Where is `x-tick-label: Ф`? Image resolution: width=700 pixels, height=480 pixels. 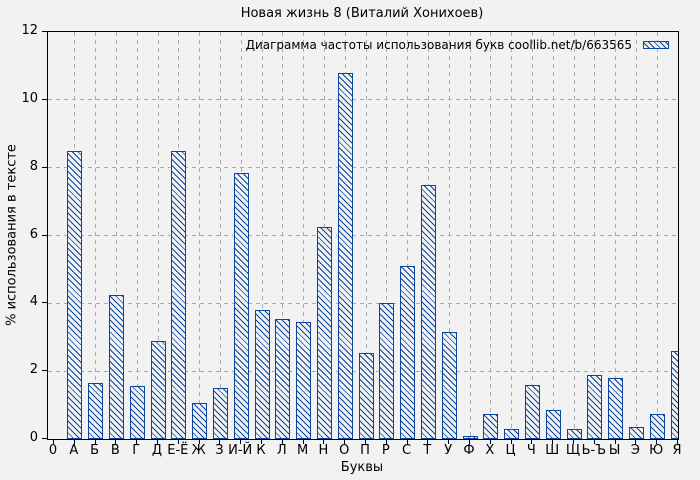 x-tick-label: Ф is located at coordinates (469, 450).